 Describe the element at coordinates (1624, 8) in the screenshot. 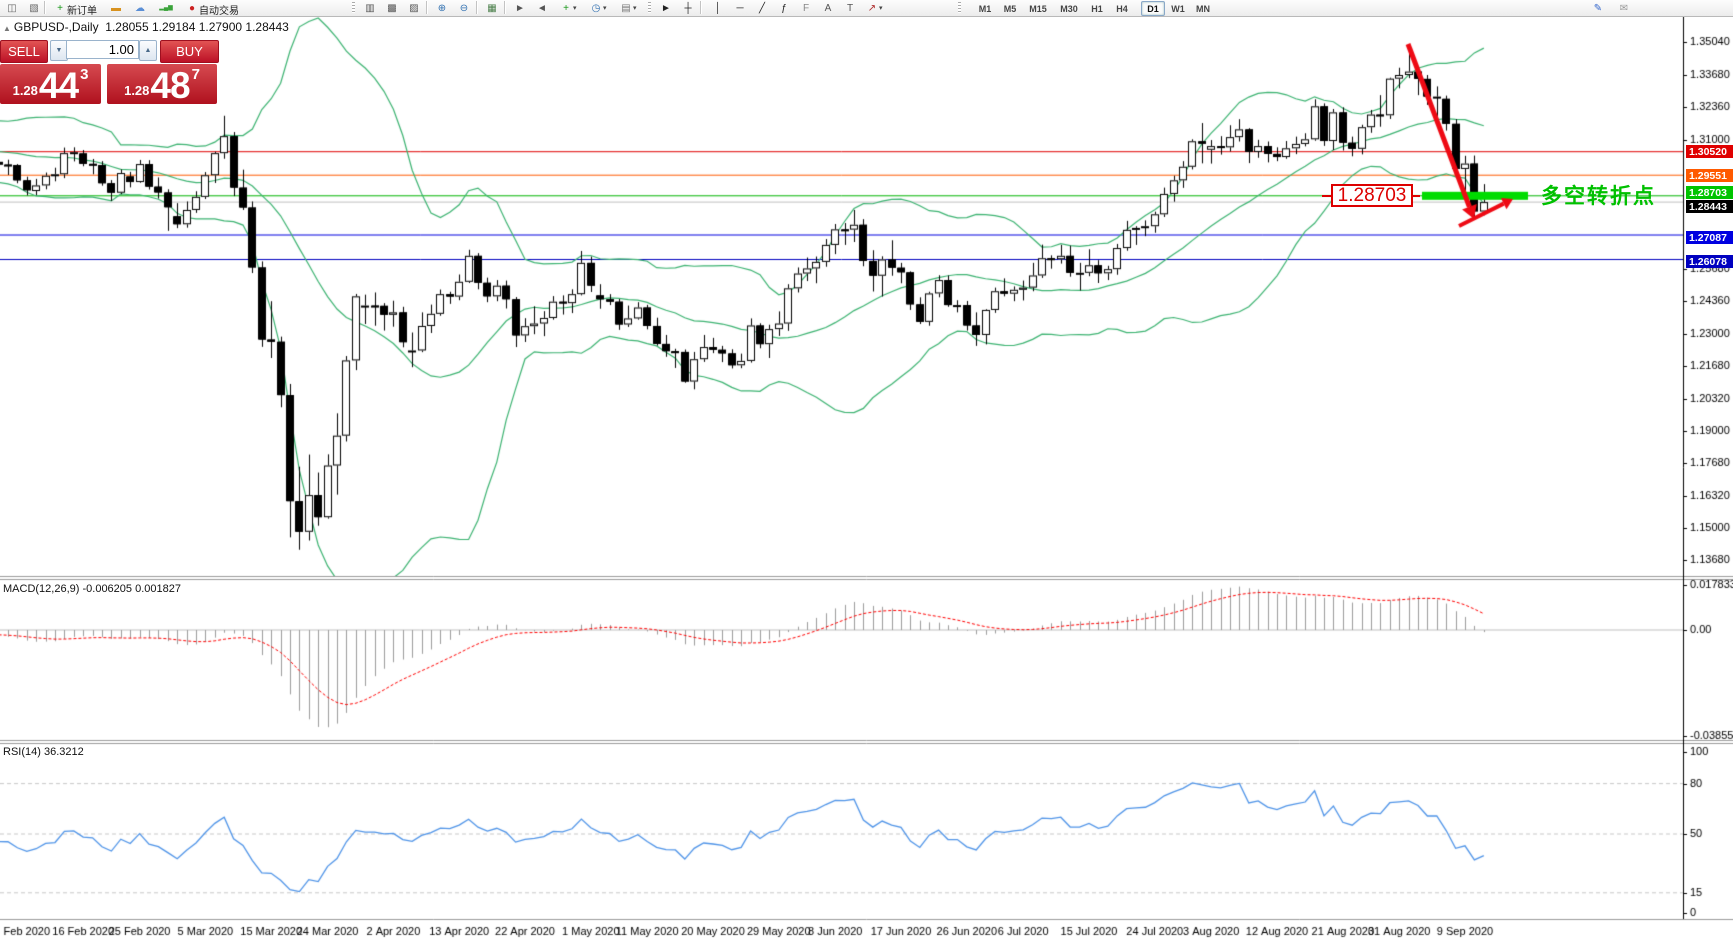

I see `chat-icon: ✉` at that location.